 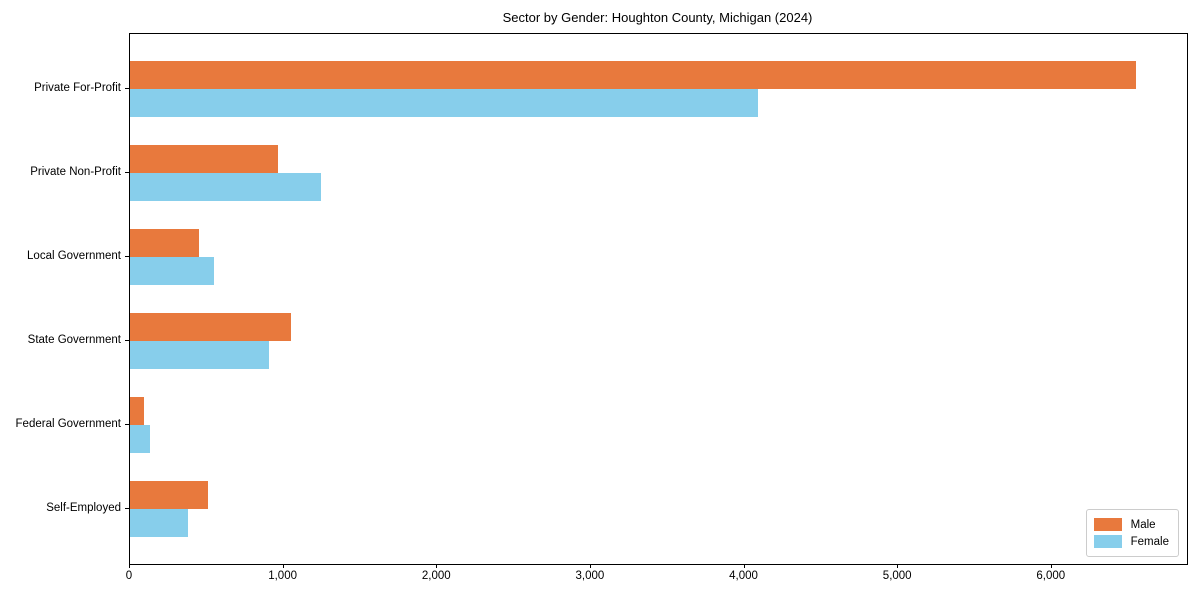 I want to click on y-axis-label-private-non-profit: Private Non-Profit, so click(x=75, y=171).